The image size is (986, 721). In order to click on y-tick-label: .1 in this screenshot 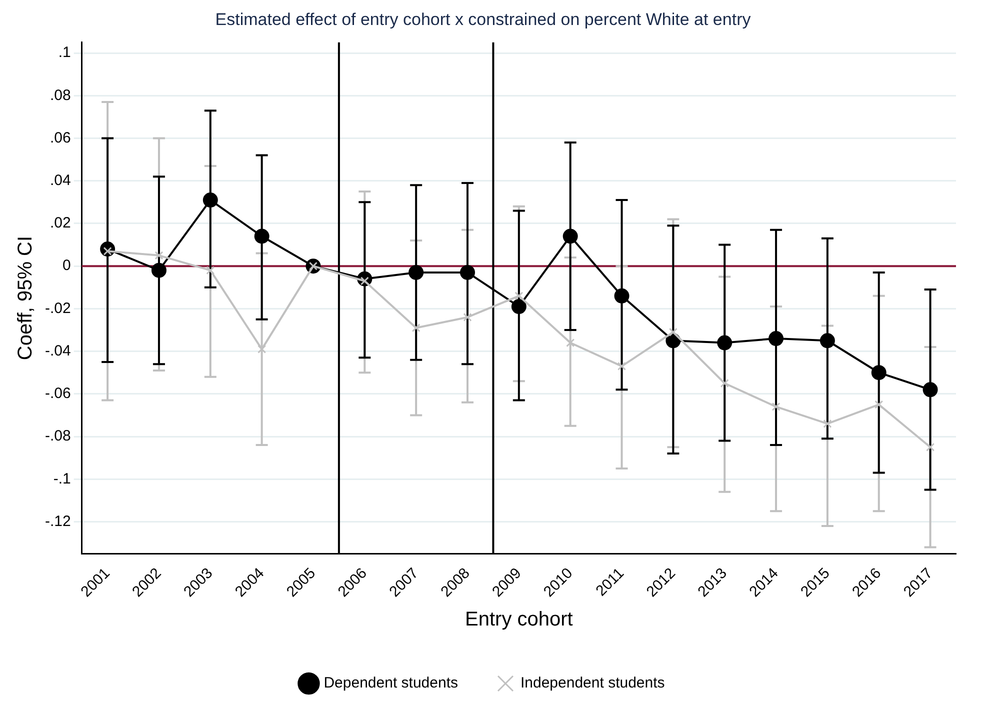, I will do `click(64, 53)`.